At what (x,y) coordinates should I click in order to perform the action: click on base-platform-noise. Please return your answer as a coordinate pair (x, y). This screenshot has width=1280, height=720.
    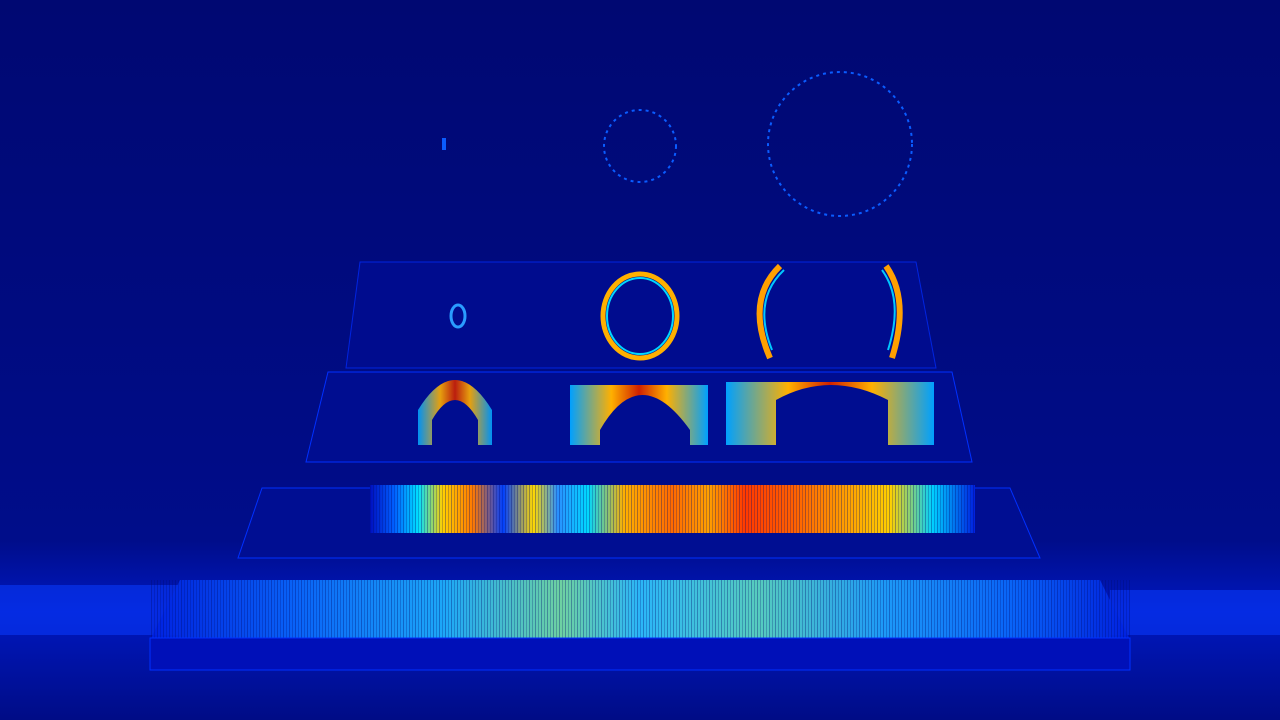
    Looking at the image, I should click on (640, 610).